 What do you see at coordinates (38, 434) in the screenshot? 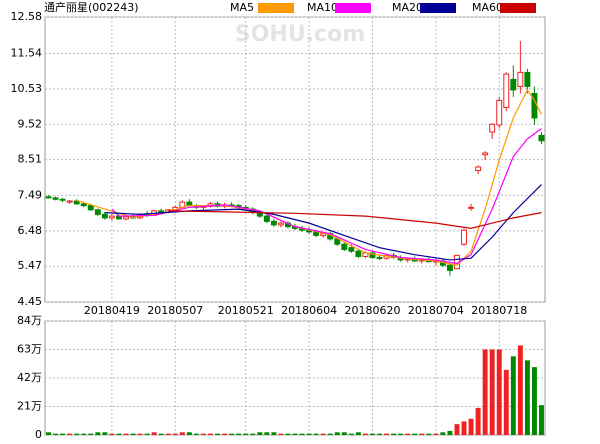
I see `y-tick-label: 0` at bounding box center [38, 434].